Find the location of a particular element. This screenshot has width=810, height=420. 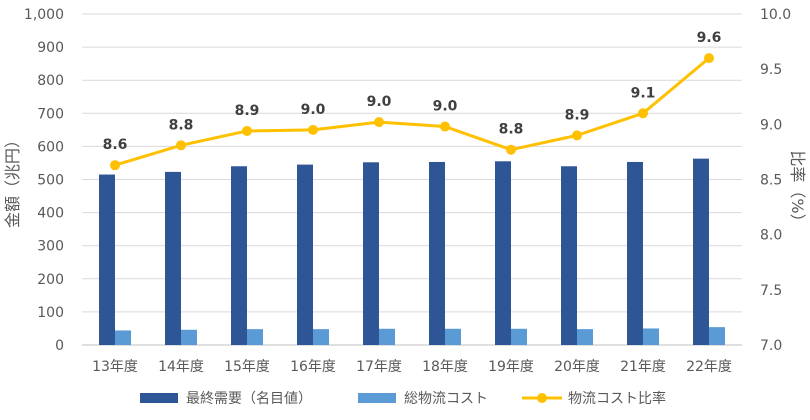

legend-label: 総物流コスト is located at coordinates (446, 399).